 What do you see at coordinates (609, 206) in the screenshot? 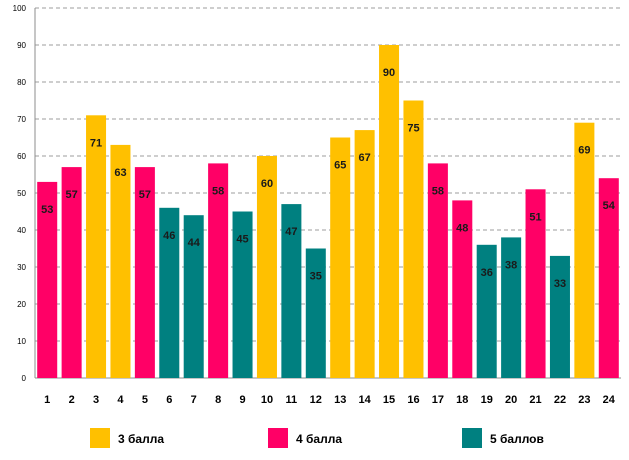
I see `data-label-24: 54` at bounding box center [609, 206].